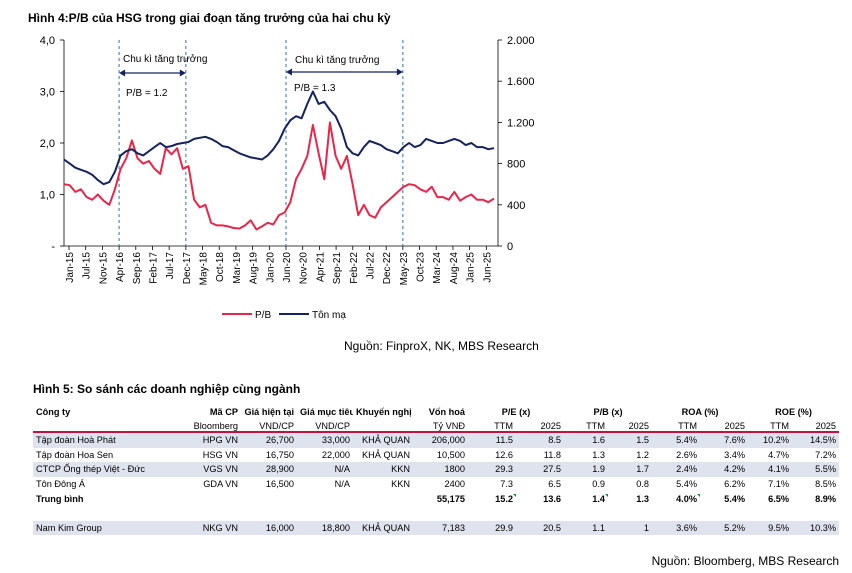 Image resolution: width=852 pixels, height=573 pixels. What do you see at coordinates (153, 268) in the screenshot?
I see `x-tick-label: Feb-17` at bounding box center [153, 268].